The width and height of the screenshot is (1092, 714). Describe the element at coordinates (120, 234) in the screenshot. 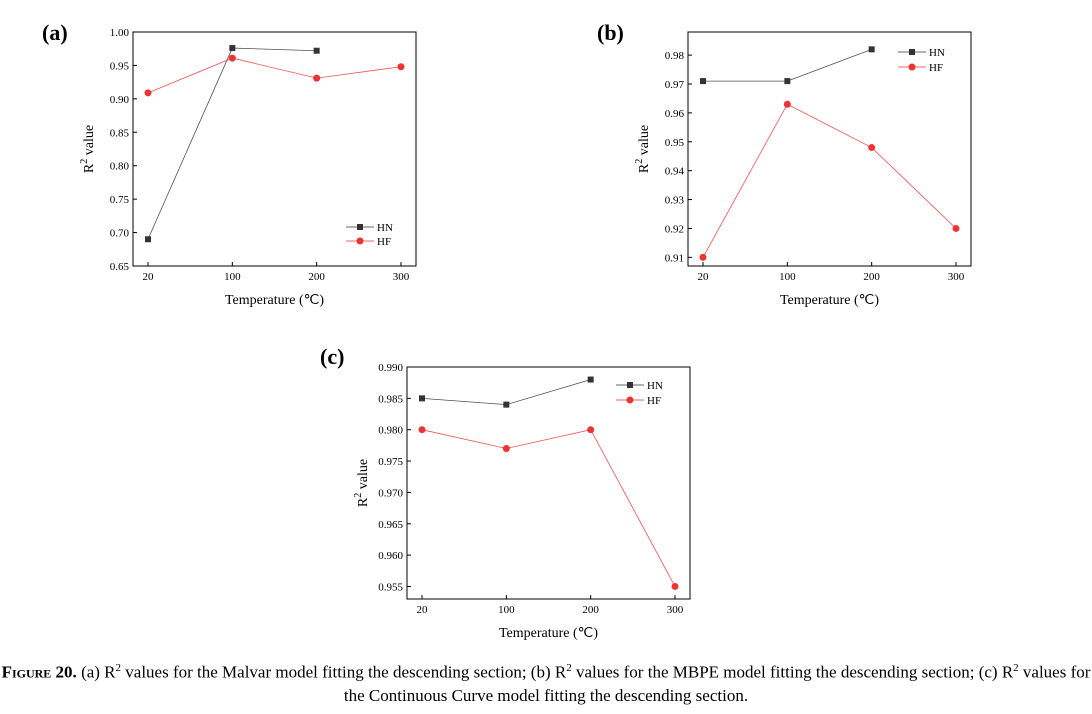

I see `y-tick-label: 0.70` at that location.